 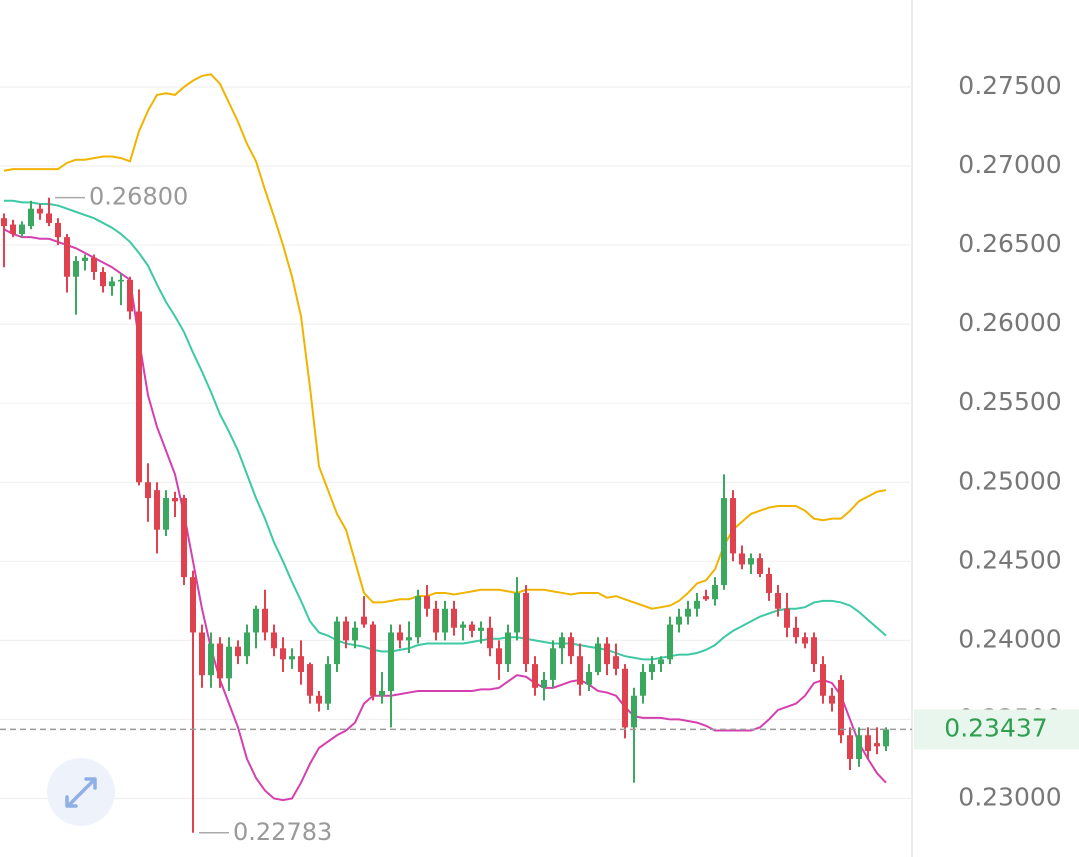 What do you see at coordinates (1009, 559) in the screenshot?
I see `y-tick-label: 0.24500` at bounding box center [1009, 559].